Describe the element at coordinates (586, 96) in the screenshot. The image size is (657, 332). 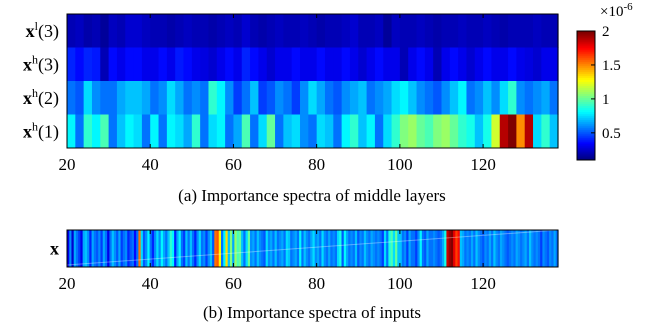
I see `colorbar-gradient` at that location.